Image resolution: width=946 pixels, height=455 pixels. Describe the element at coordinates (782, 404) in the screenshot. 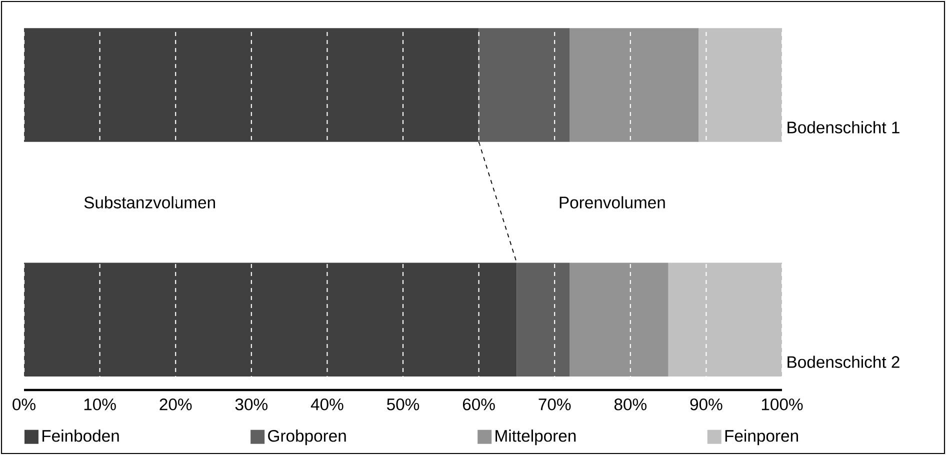

I see `x-tick-label: 100%` at that location.